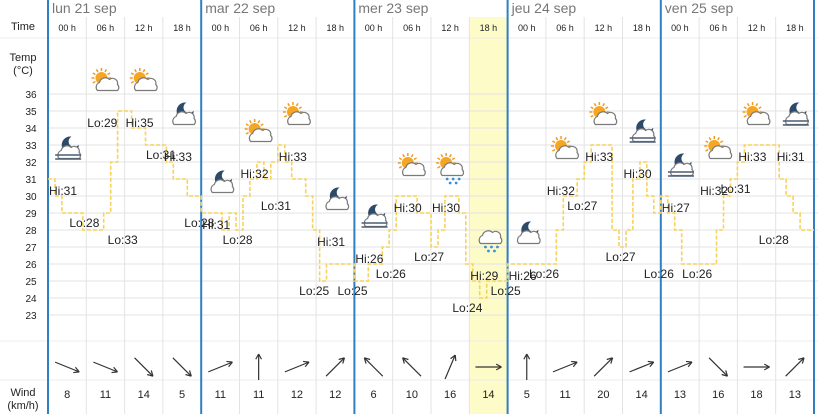  I want to click on y-tick-label: 25, so click(31, 282).